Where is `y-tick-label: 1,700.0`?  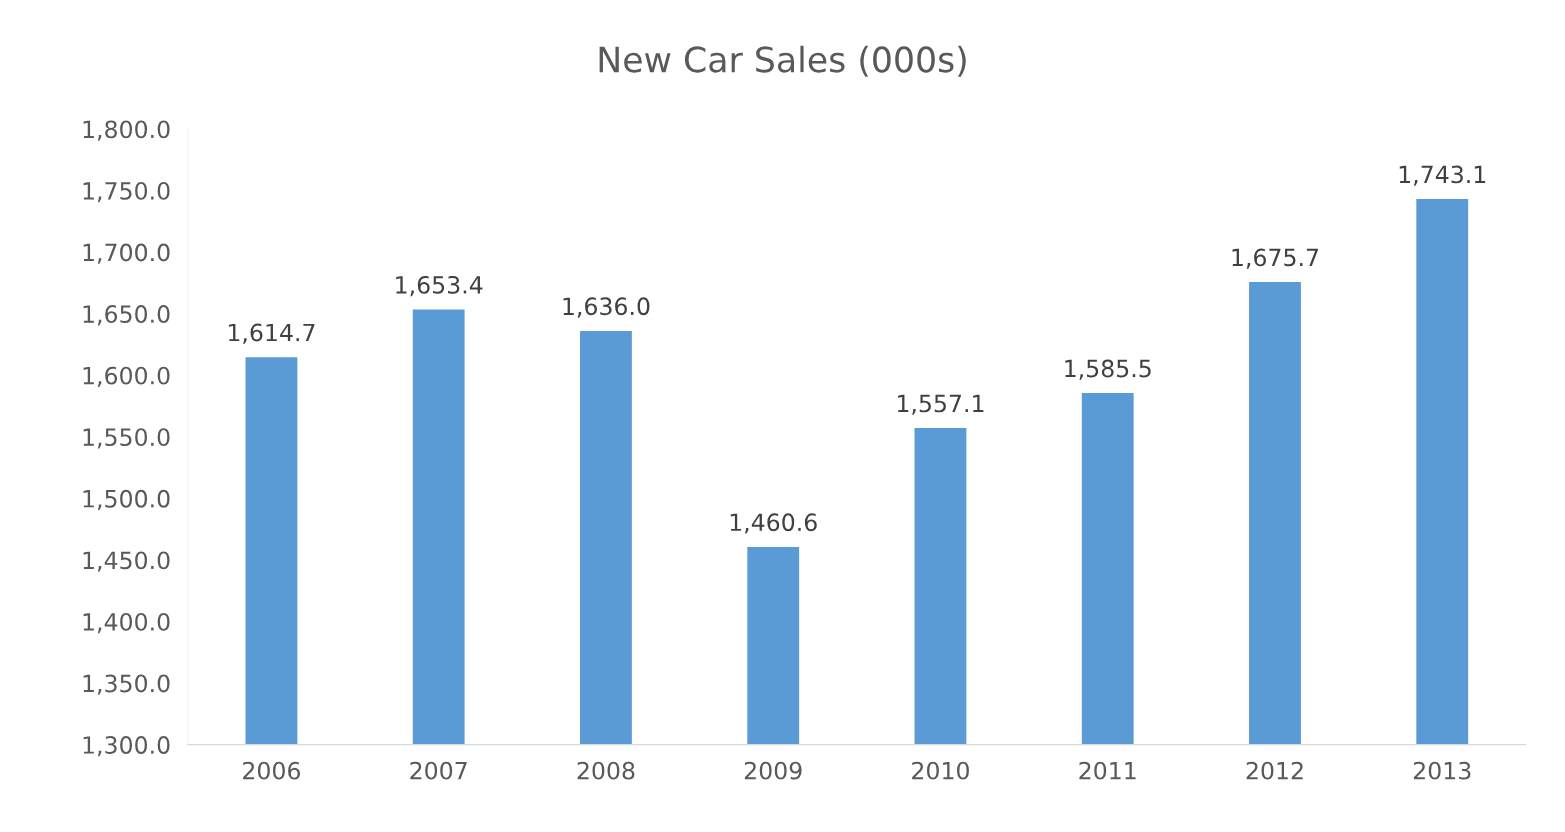 y-tick-label: 1,700.0 is located at coordinates (126, 253).